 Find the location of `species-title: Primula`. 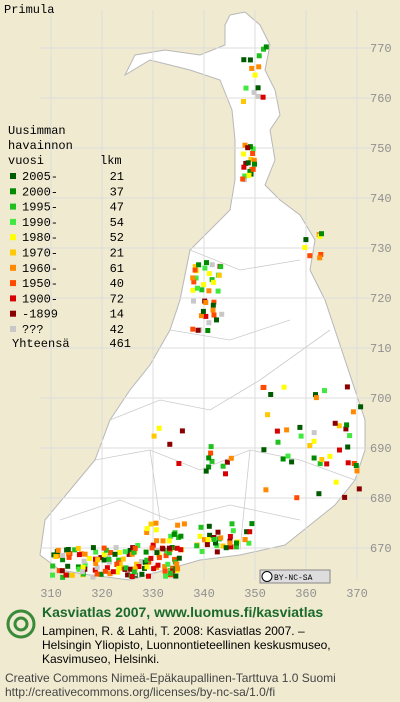

species-title: Primula is located at coordinates (29, 10).